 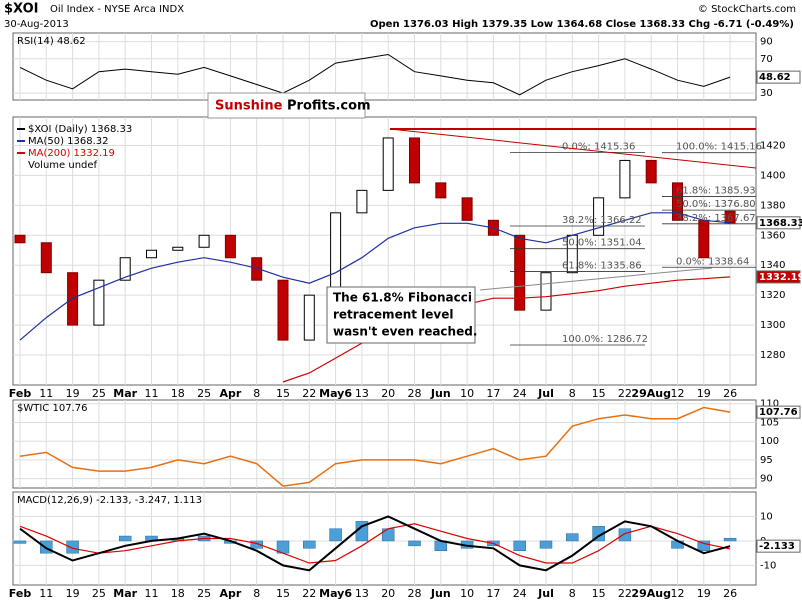 I want to click on annotation: retracement level, so click(x=393, y=315).